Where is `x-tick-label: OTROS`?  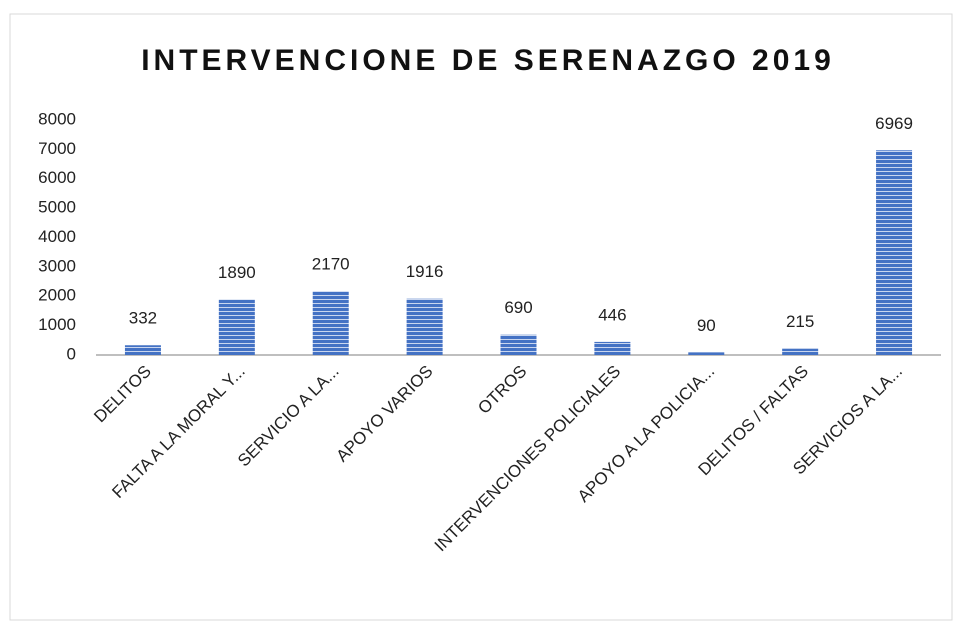
x-tick-label: OTROS is located at coordinates (502, 390).